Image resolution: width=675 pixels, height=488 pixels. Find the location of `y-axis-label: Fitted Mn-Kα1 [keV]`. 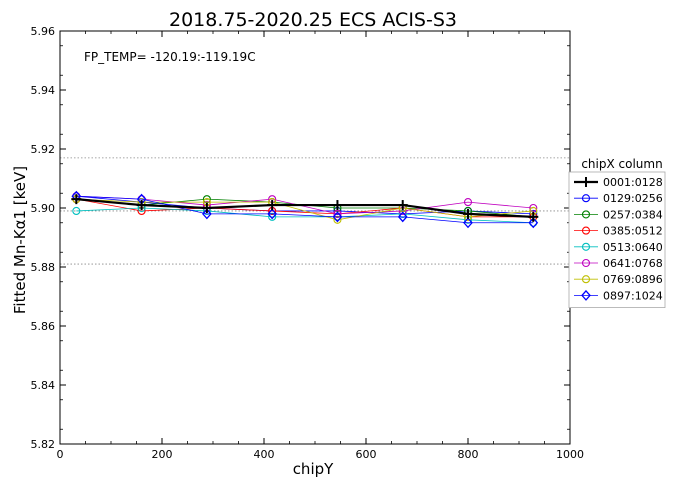

y-axis-label: Fitted Mn-Kα1 [keV] is located at coordinates (20, 240).